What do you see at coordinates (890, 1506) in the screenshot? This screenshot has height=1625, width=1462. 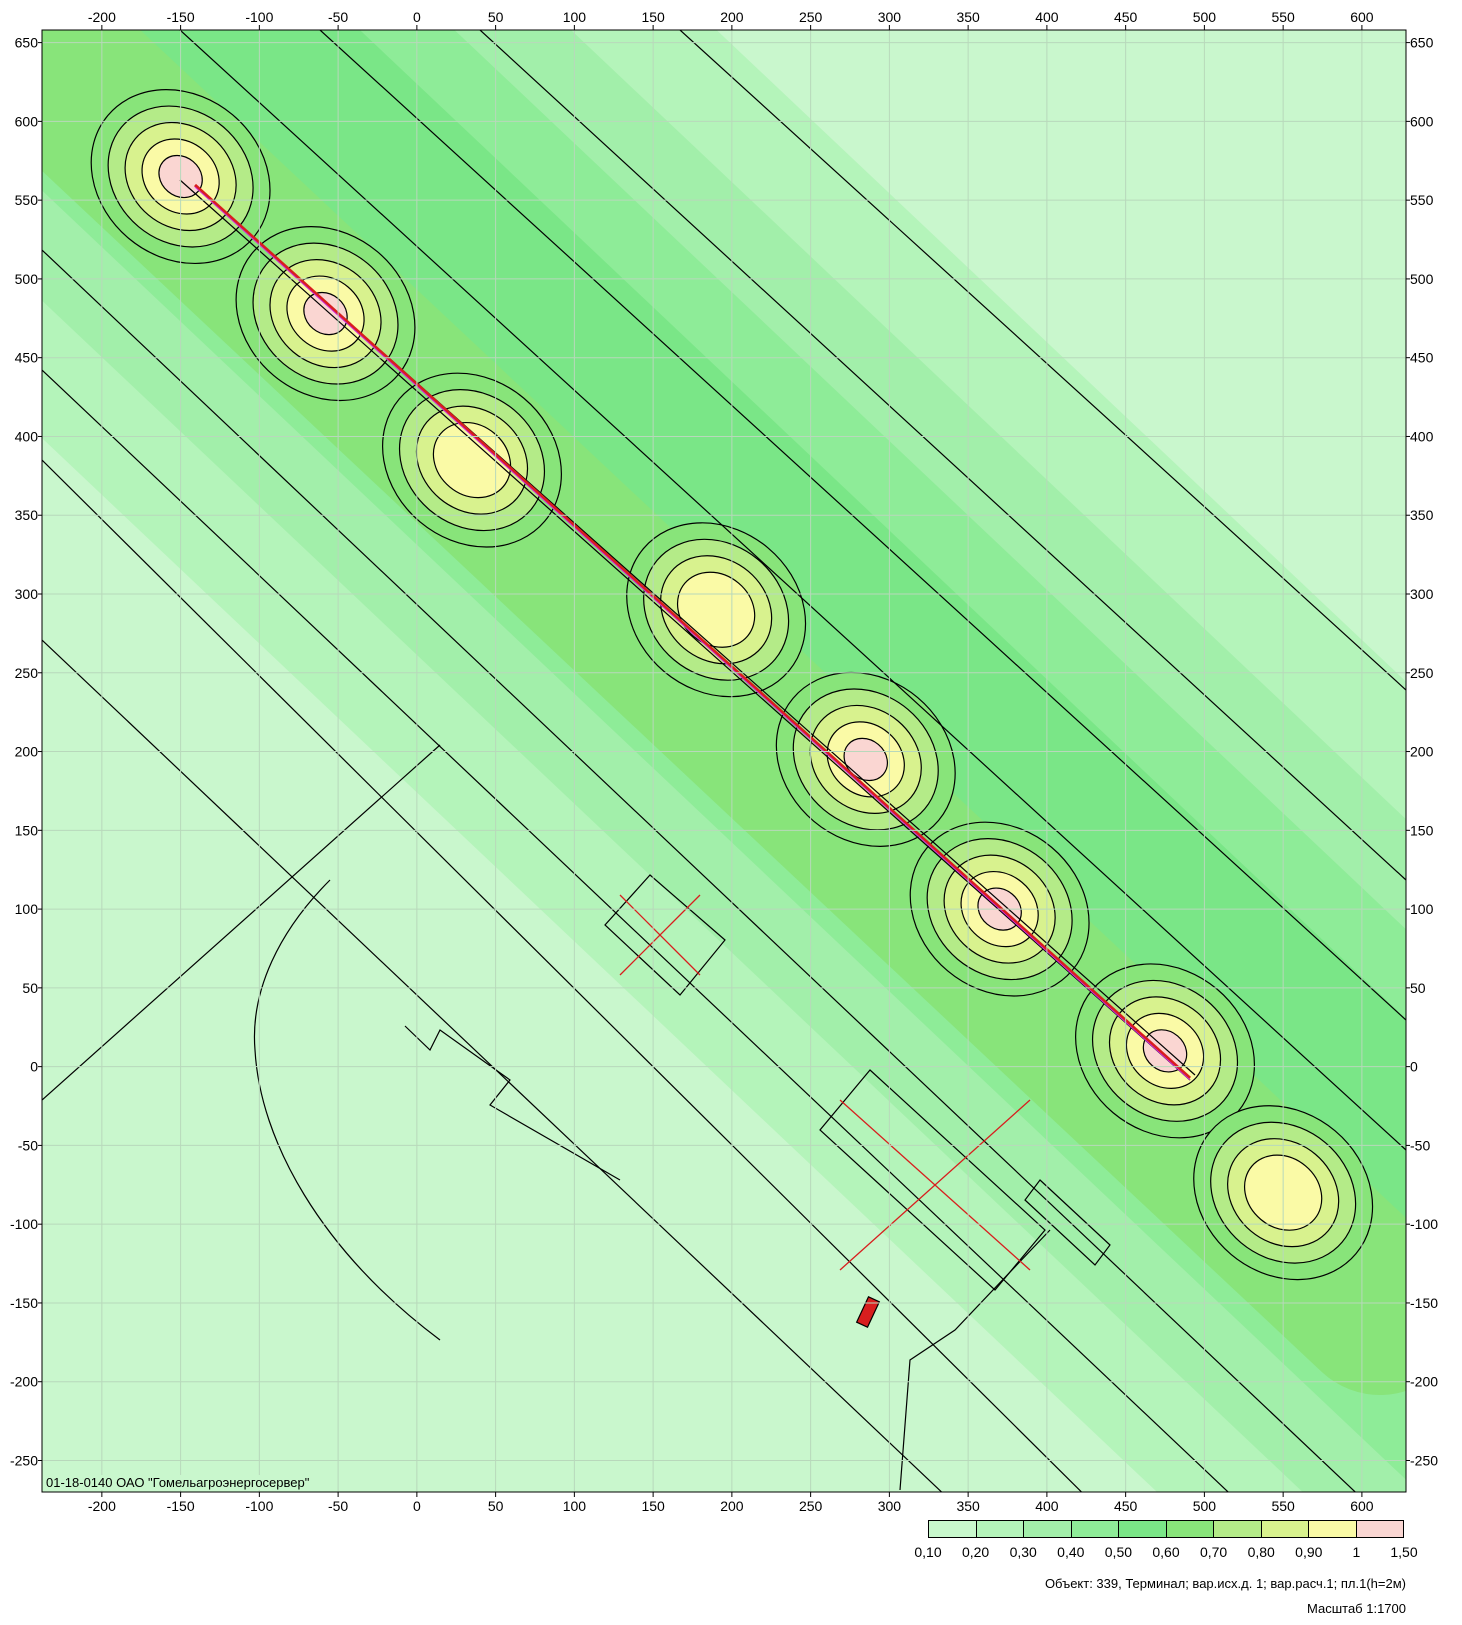 I see `x-tick-label-bottom: 300` at bounding box center [890, 1506].